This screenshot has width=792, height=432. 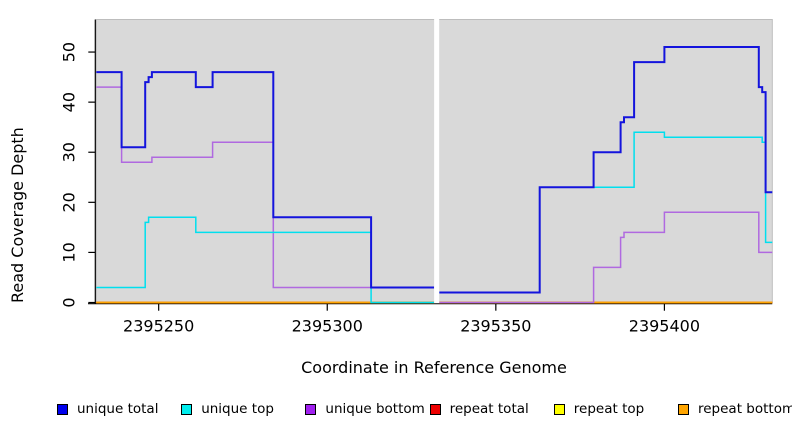 What do you see at coordinates (664, 326) in the screenshot?
I see `x-tick-label: 2395400` at bounding box center [664, 326].